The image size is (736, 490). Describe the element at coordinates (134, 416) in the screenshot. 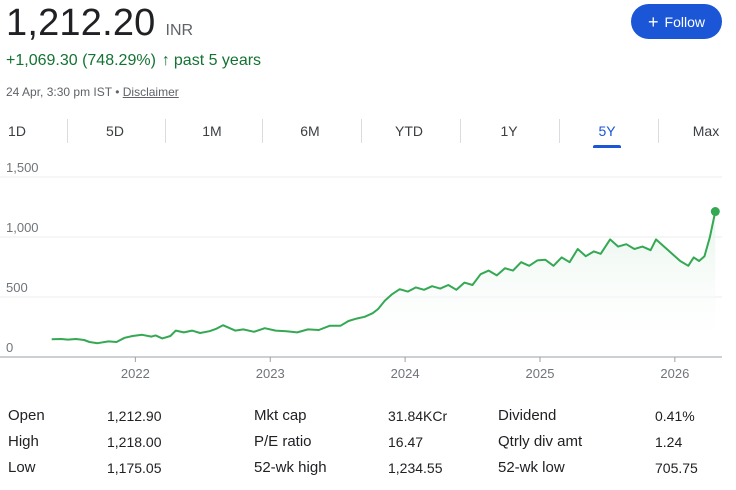

I see `stat-value: 1,212.90` at that location.